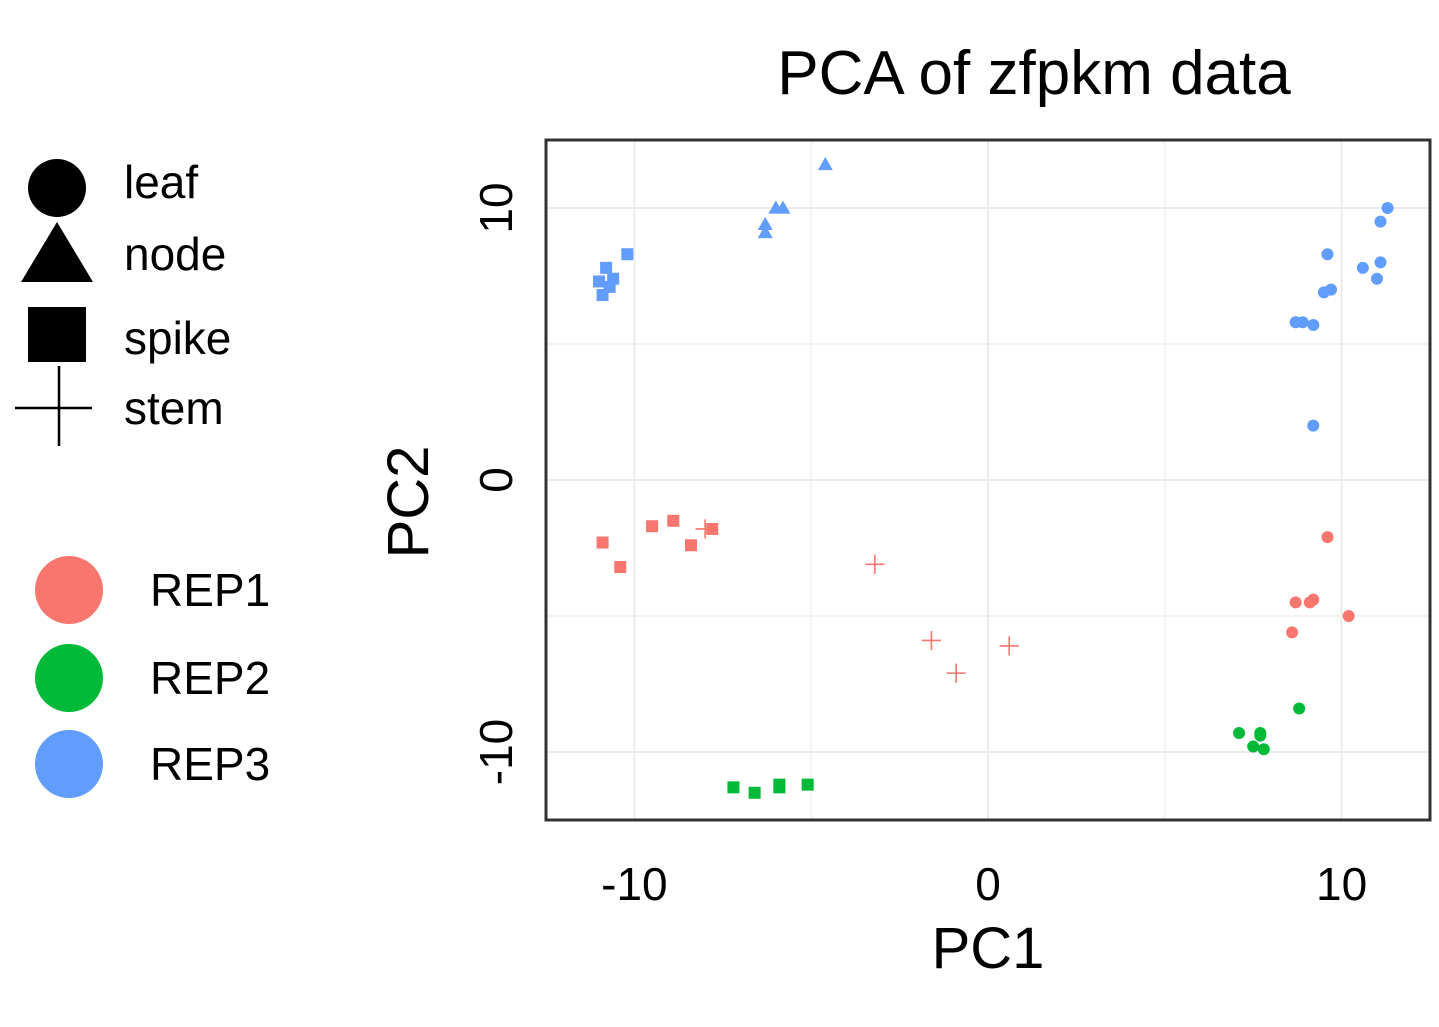  What do you see at coordinates (408, 502) in the screenshot?
I see `y-axis-label: PC2` at bounding box center [408, 502].